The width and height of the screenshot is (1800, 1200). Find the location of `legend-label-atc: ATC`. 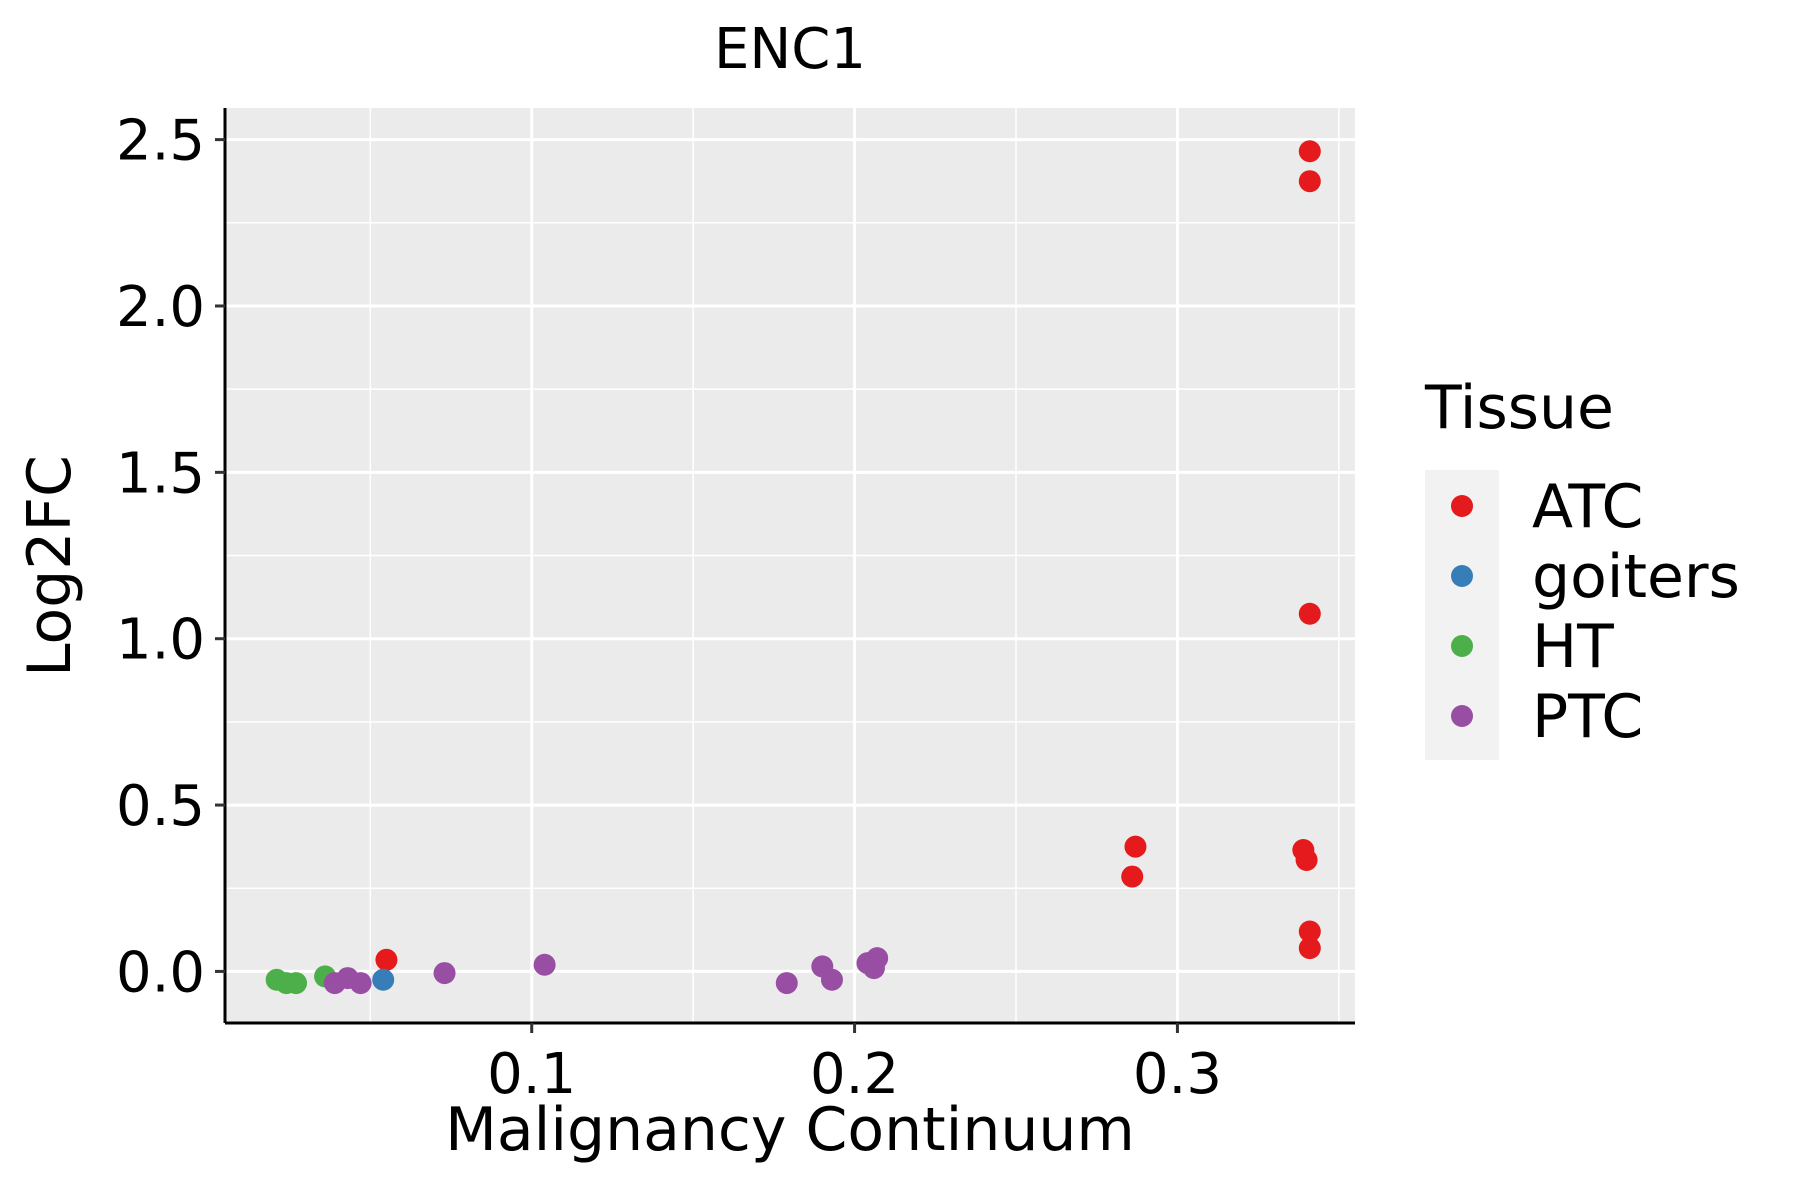

legend-label-atc: ATC is located at coordinates (1587, 507).